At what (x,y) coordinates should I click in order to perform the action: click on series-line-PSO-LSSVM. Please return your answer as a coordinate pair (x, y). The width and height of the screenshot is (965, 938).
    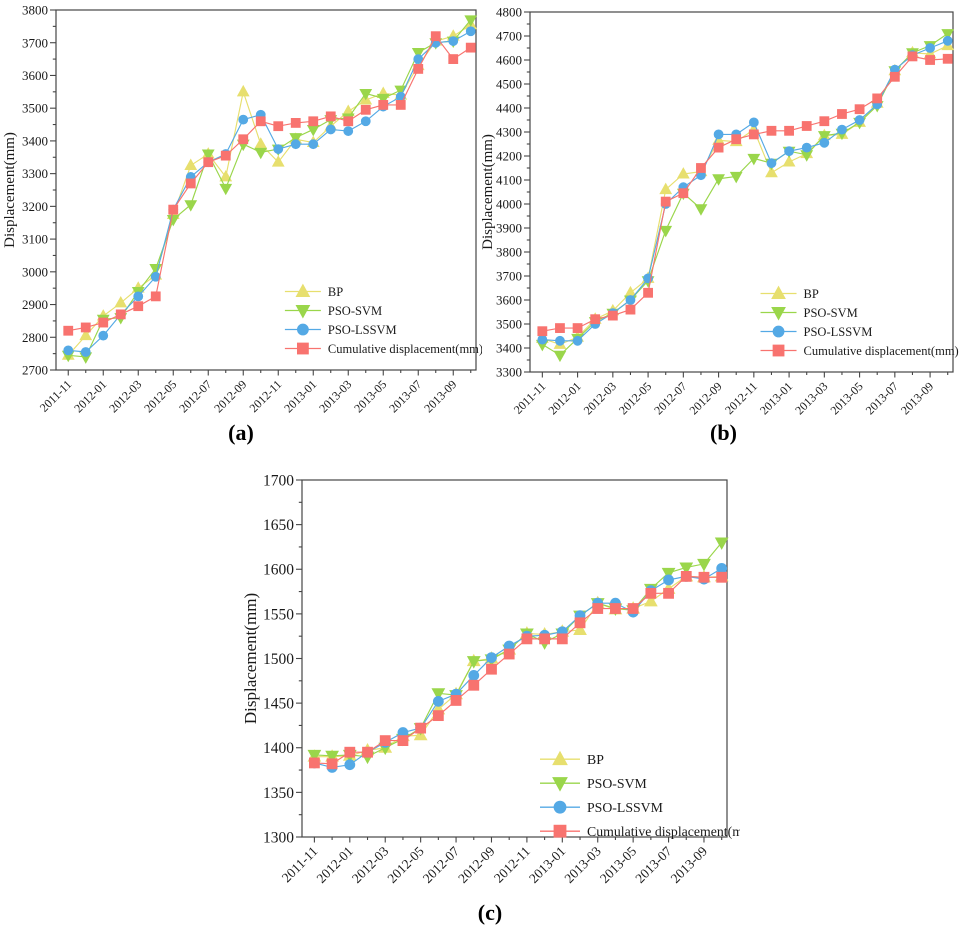
    Looking at the image, I should click on (518, 667).